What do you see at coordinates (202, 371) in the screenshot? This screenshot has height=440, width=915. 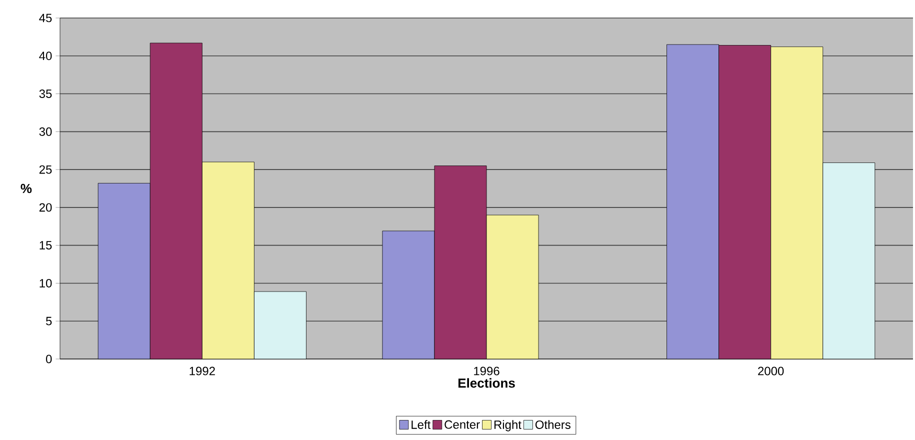 I see `x-tick-label: 1992` at bounding box center [202, 371].